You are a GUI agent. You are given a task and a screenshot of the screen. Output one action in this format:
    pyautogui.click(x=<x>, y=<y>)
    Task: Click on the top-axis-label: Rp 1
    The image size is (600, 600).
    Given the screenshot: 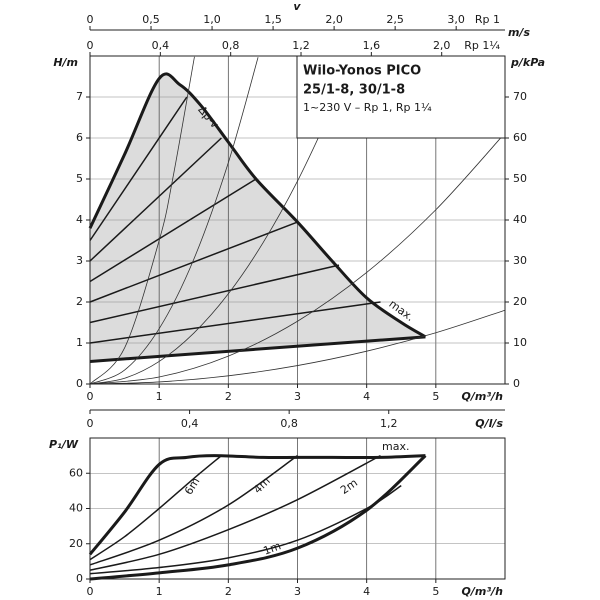 What is the action you would take?
    pyautogui.click(x=487, y=19)
    